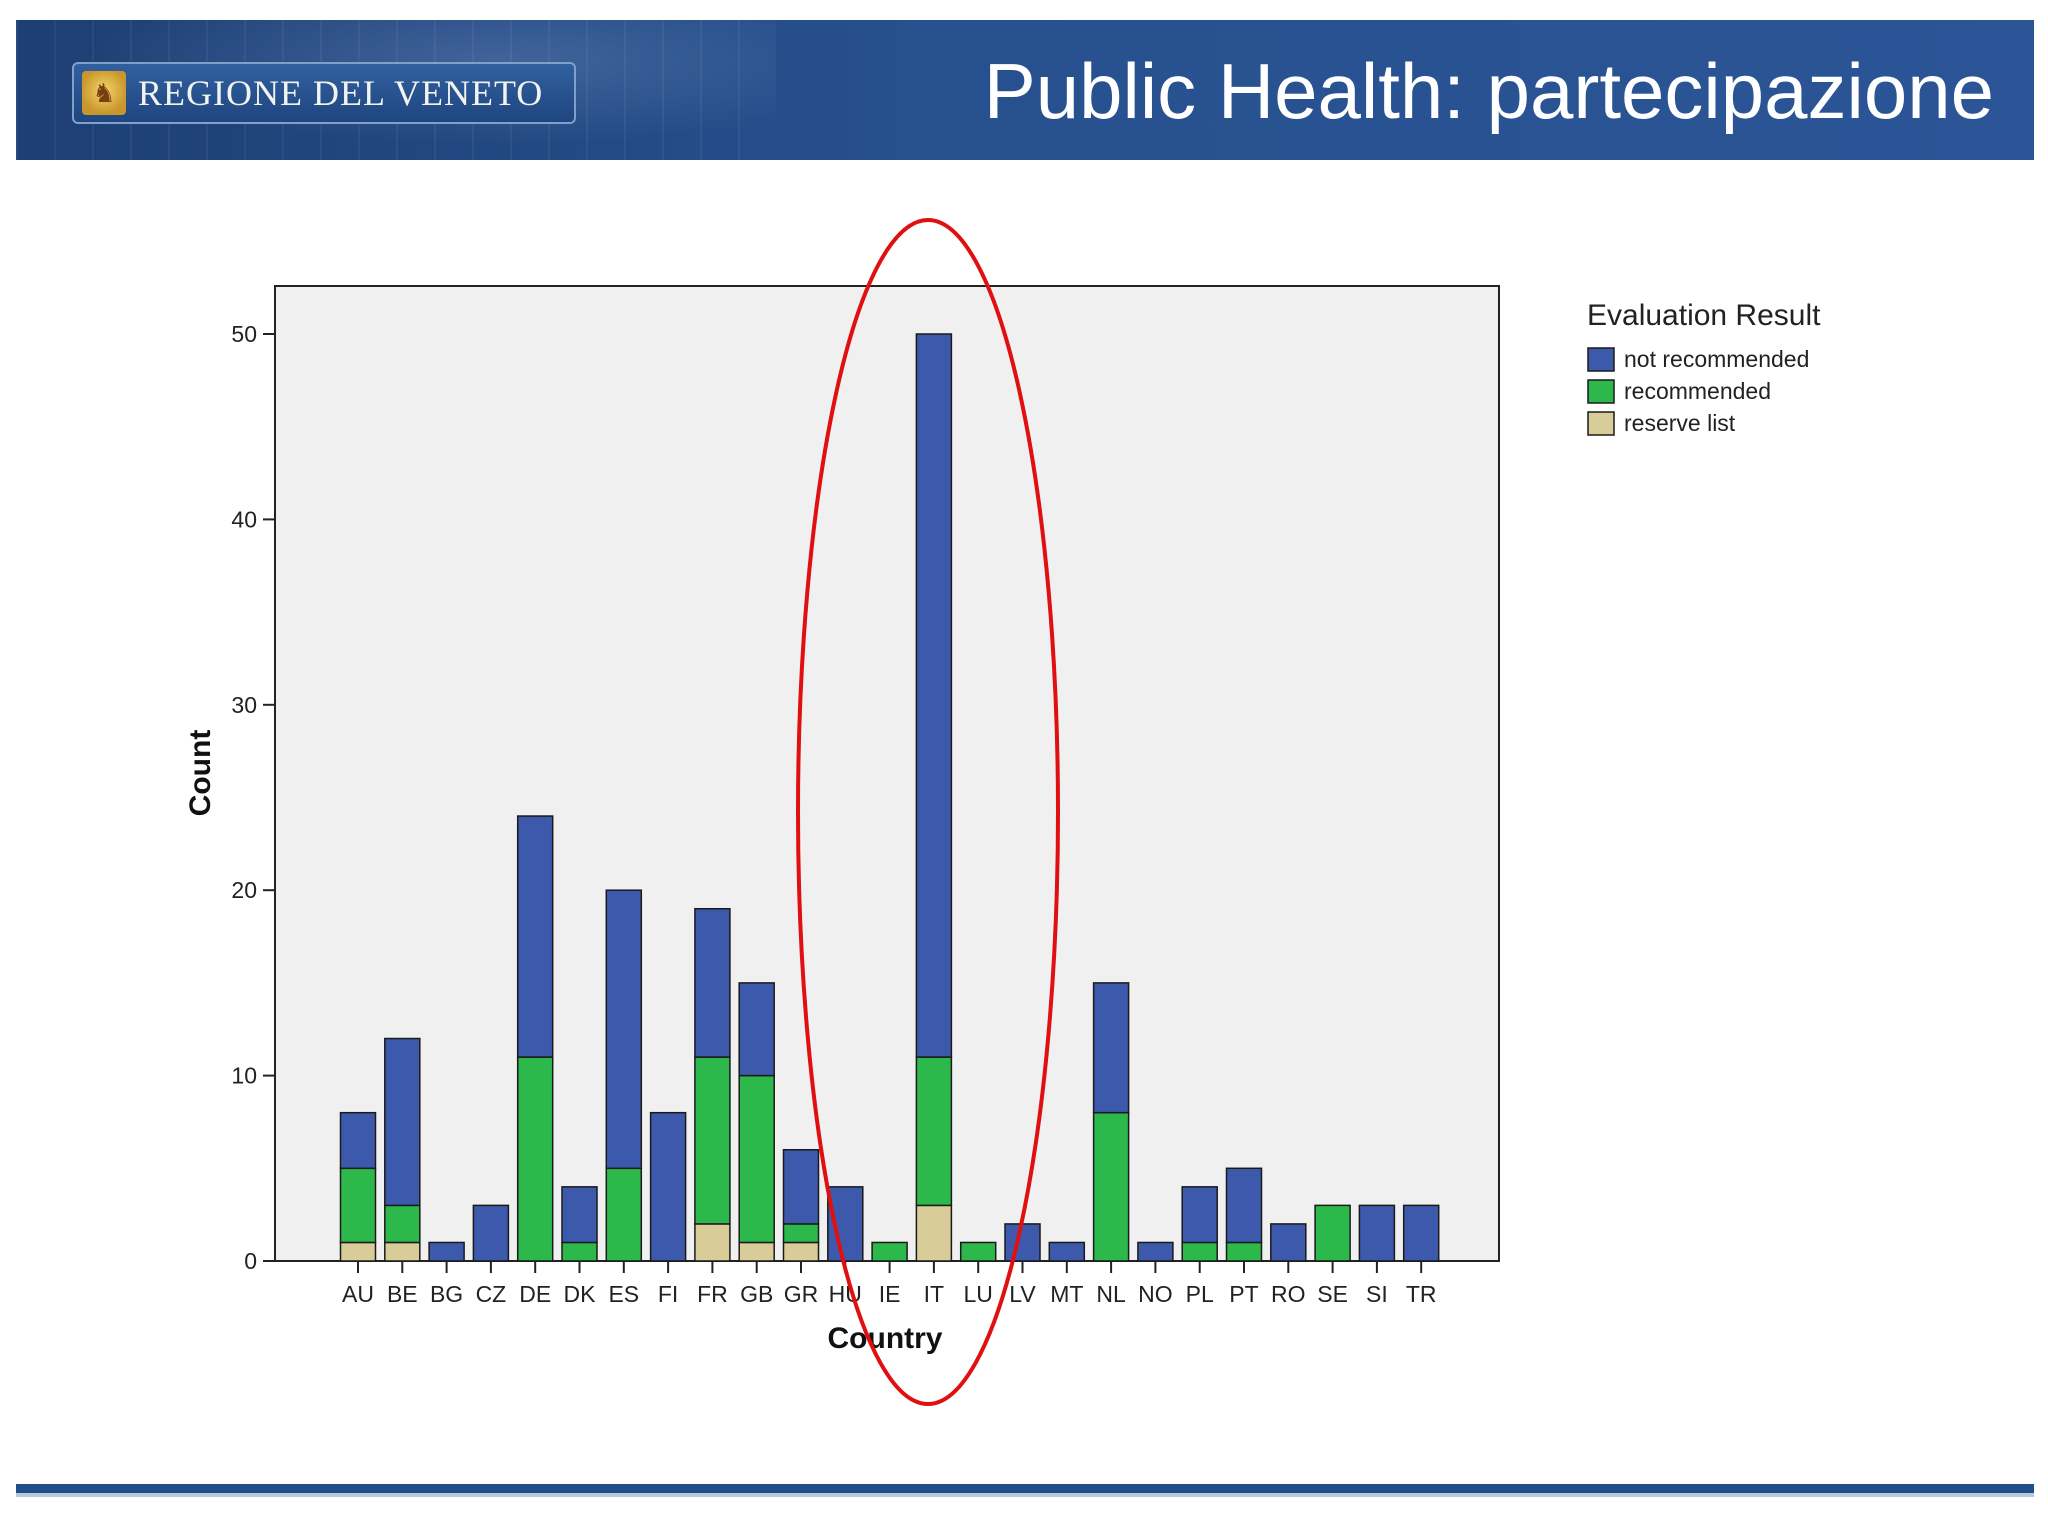 The image size is (2048, 1536). What do you see at coordinates (358, 1294) in the screenshot?
I see `x-tick-label-au: AU` at bounding box center [358, 1294].